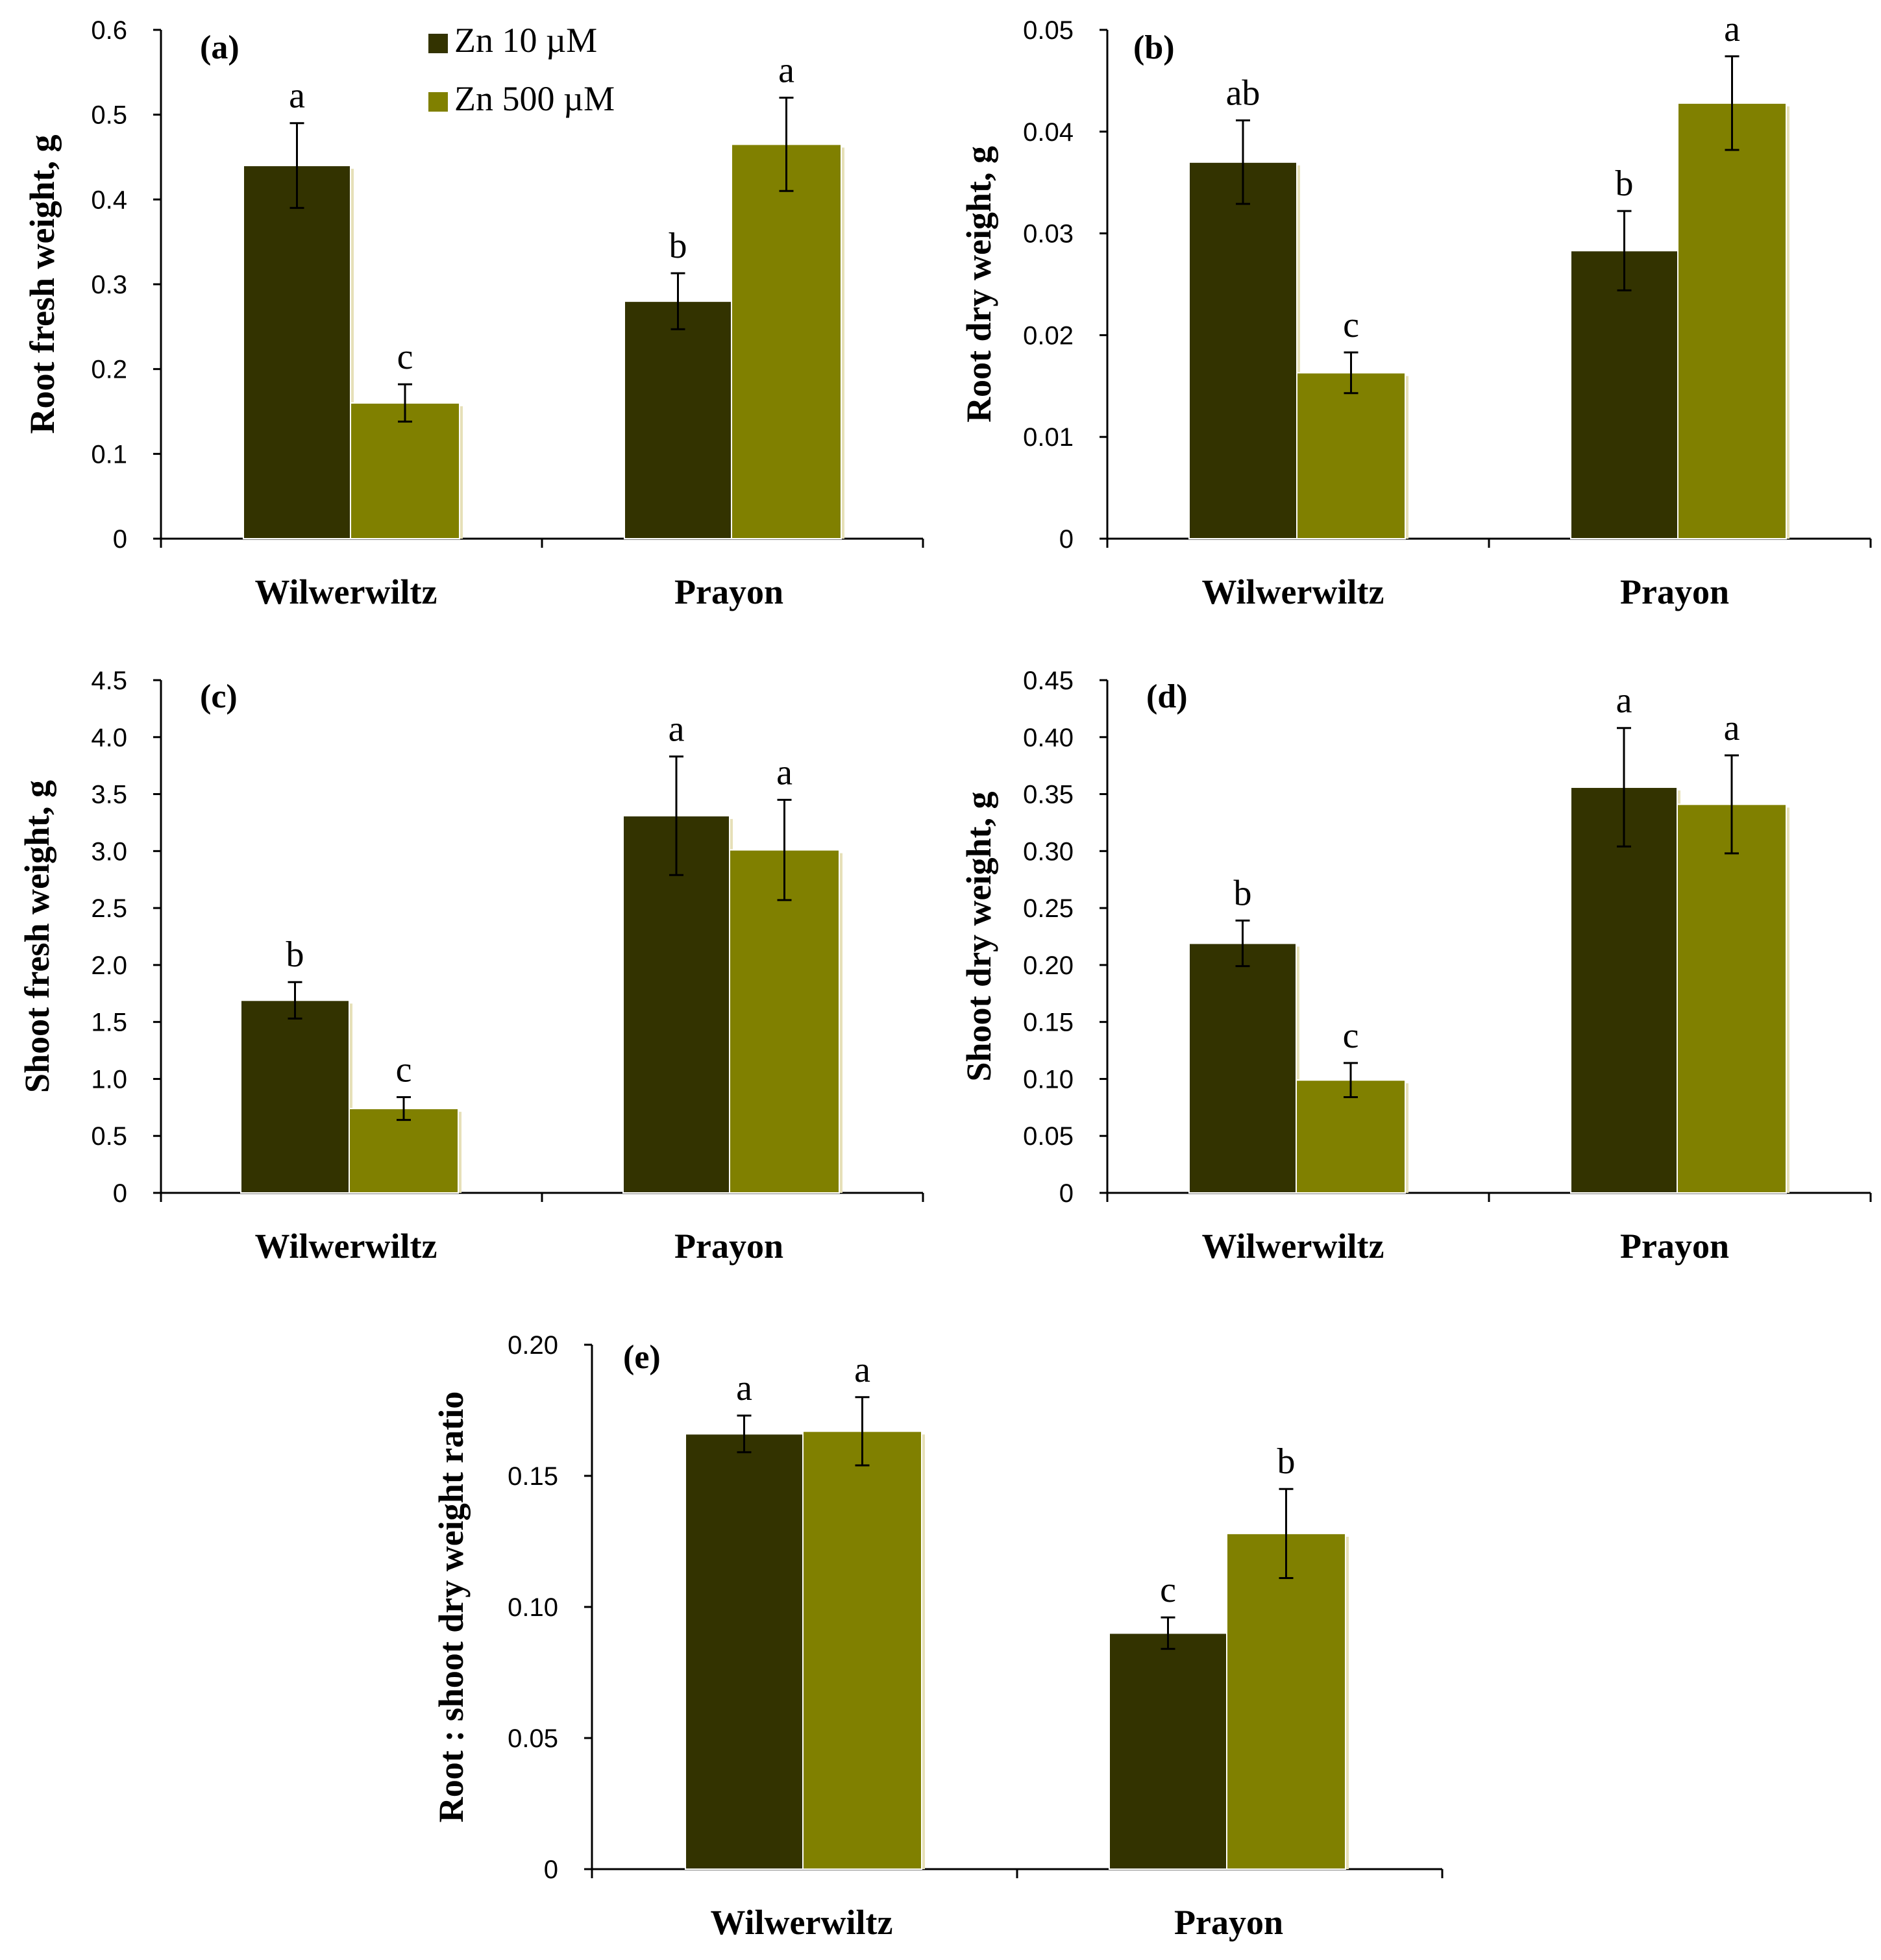 The width and height of the screenshot is (1881, 1960). I want to click on y-tick-label: 0.2, so click(109, 370).